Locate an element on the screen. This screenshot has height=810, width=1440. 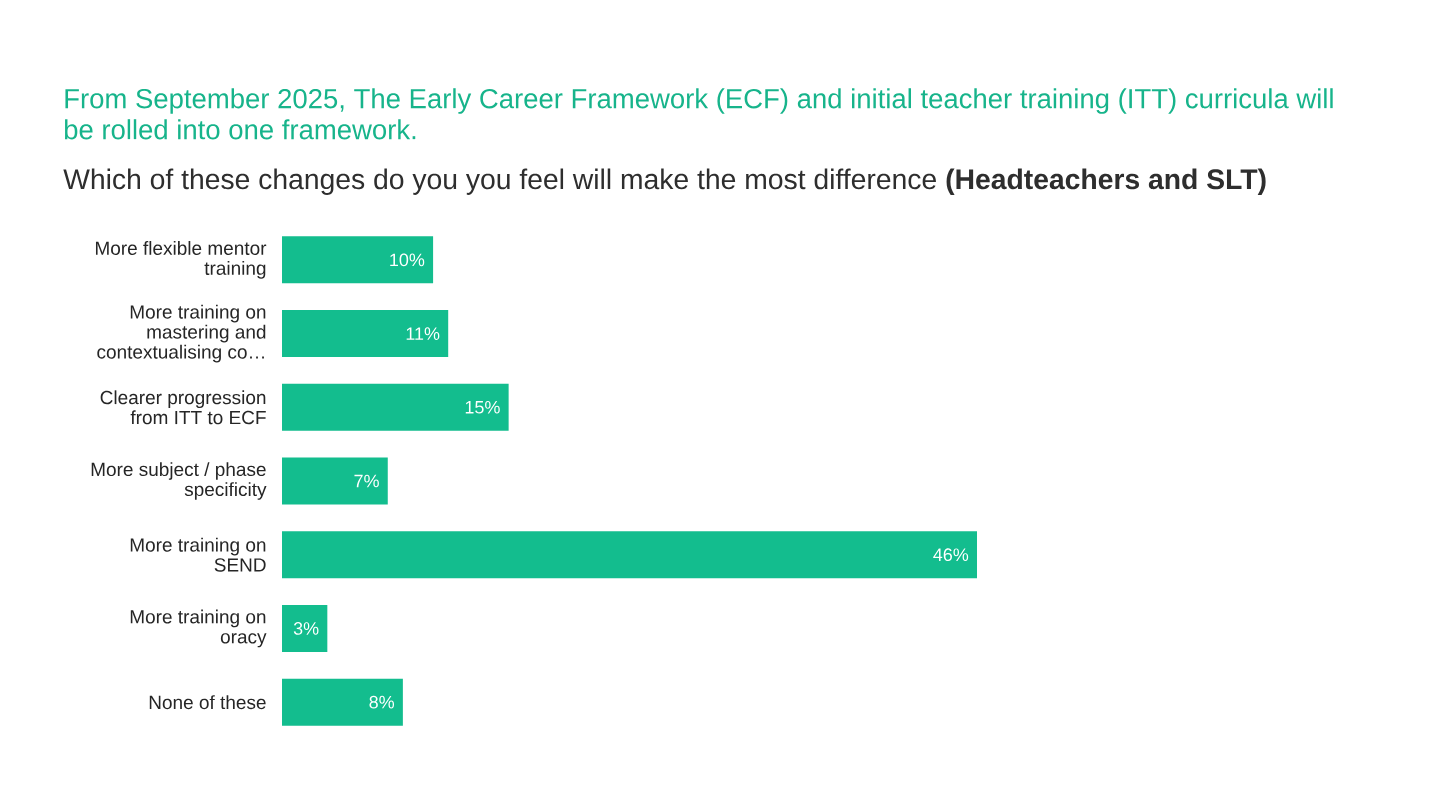
data-label: 8% is located at coordinates (382, 702).